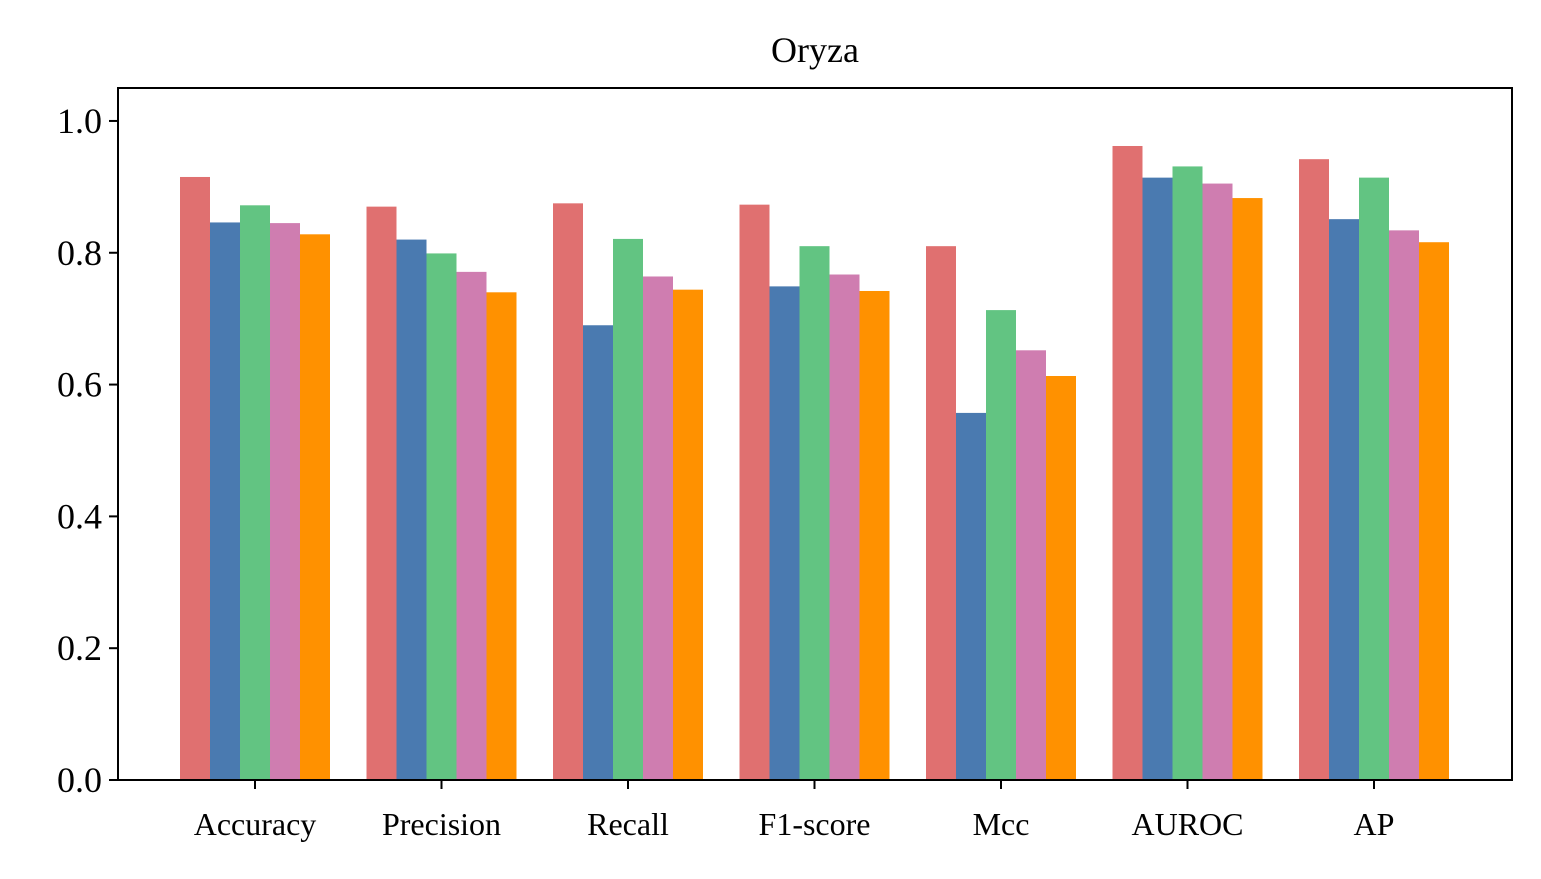  What do you see at coordinates (628, 824) in the screenshot?
I see `x-tick-label-recall: Recall` at bounding box center [628, 824].